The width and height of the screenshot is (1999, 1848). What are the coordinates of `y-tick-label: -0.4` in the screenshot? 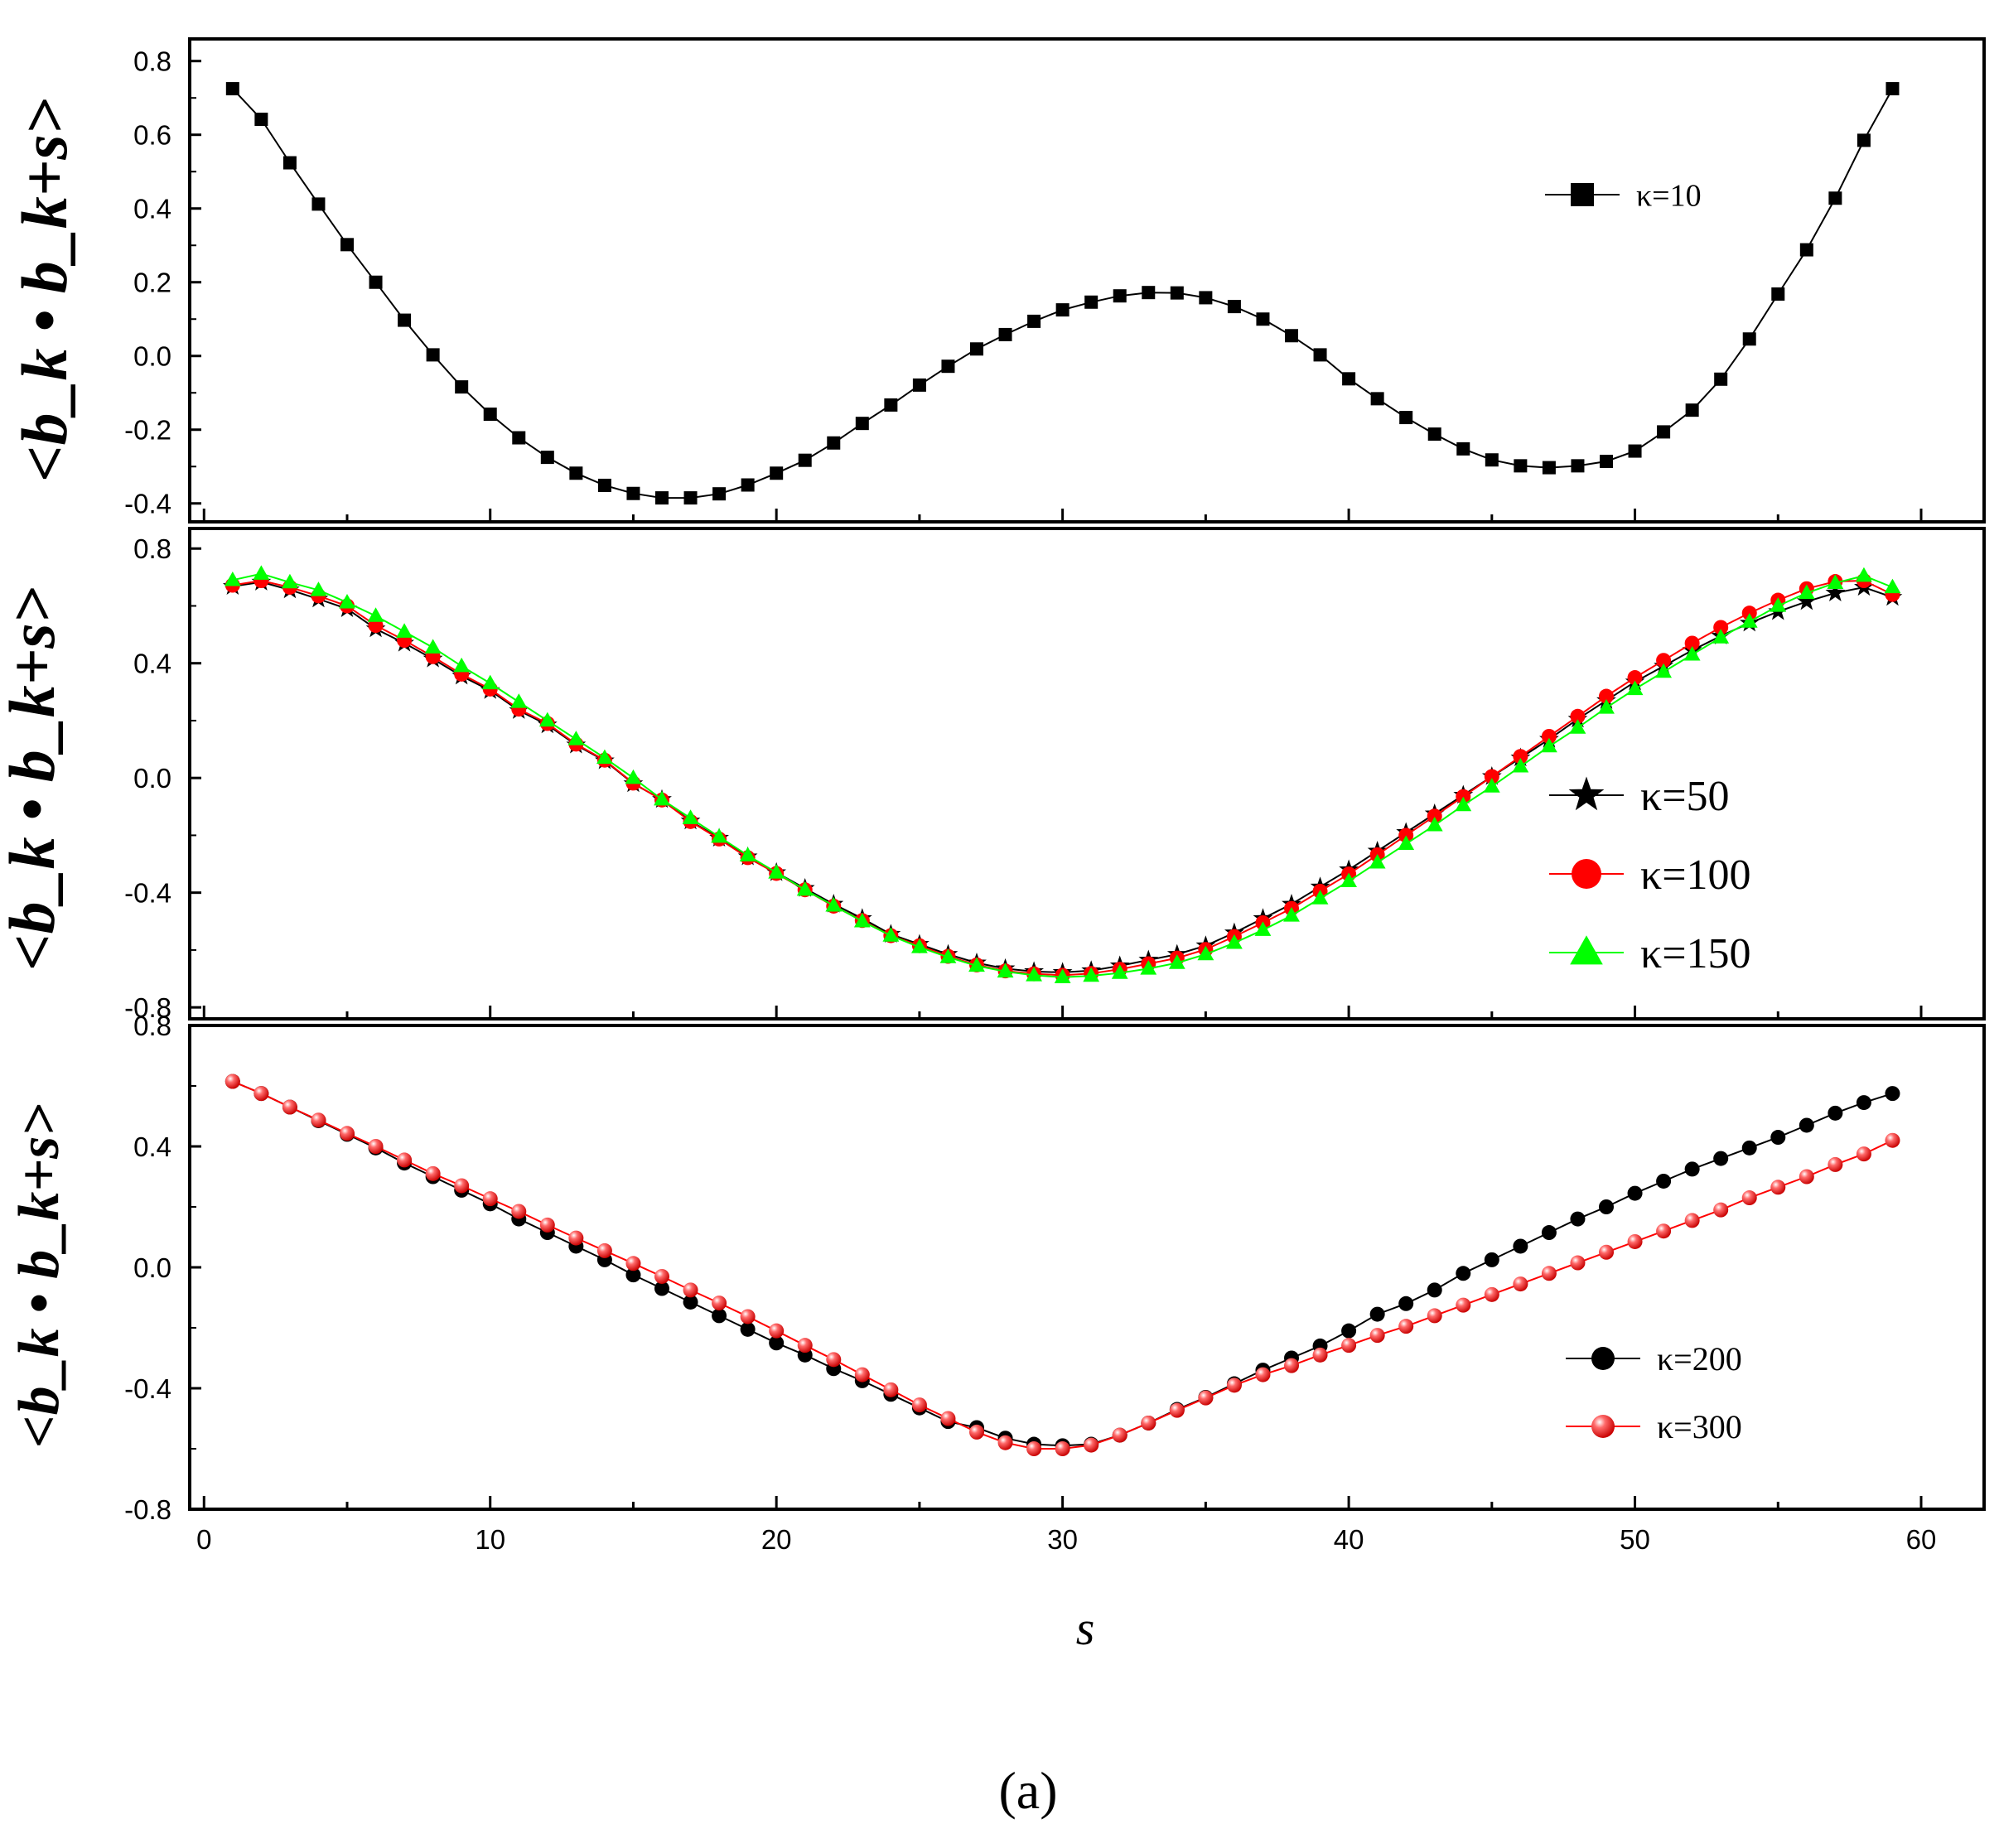 It's located at (147, 1388).